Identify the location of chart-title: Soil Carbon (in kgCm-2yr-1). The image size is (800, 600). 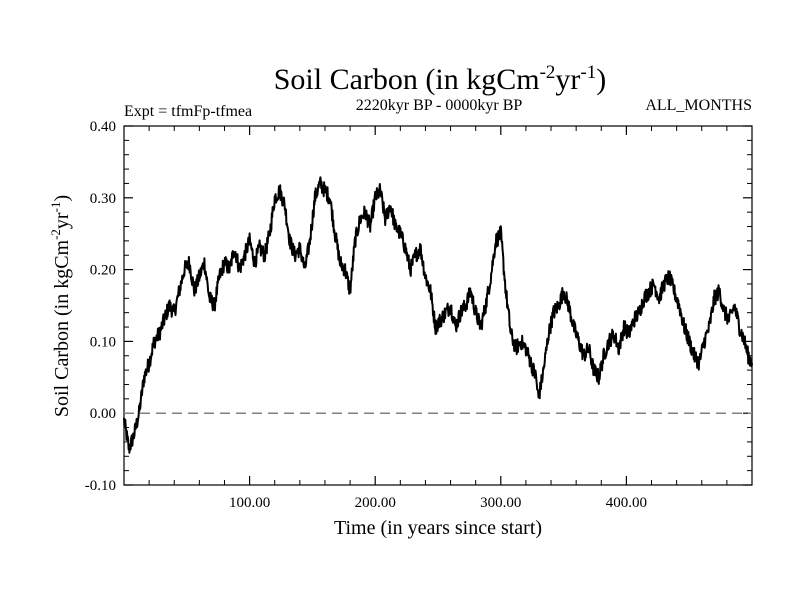
(440, 79).